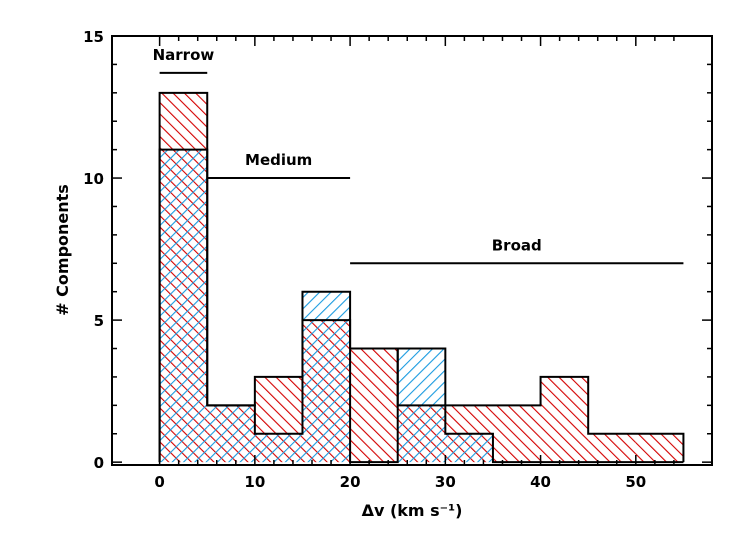 This screenshot has width=747, height=535. What do you see at coordinates (635, 482) in the screenshot?
I see `x-tick-label: 50` at bounding box center [635, 482].